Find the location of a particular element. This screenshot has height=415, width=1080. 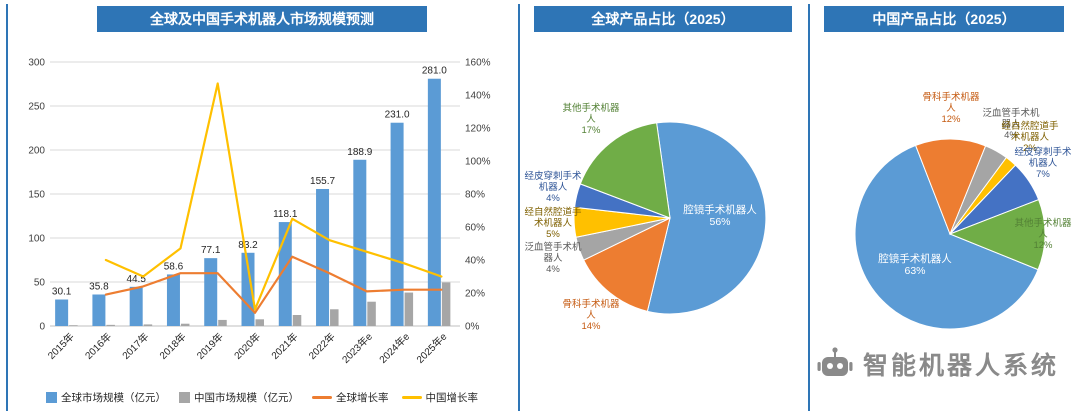

x-axis-label: 2023年e is located at coordinates (357, 348).